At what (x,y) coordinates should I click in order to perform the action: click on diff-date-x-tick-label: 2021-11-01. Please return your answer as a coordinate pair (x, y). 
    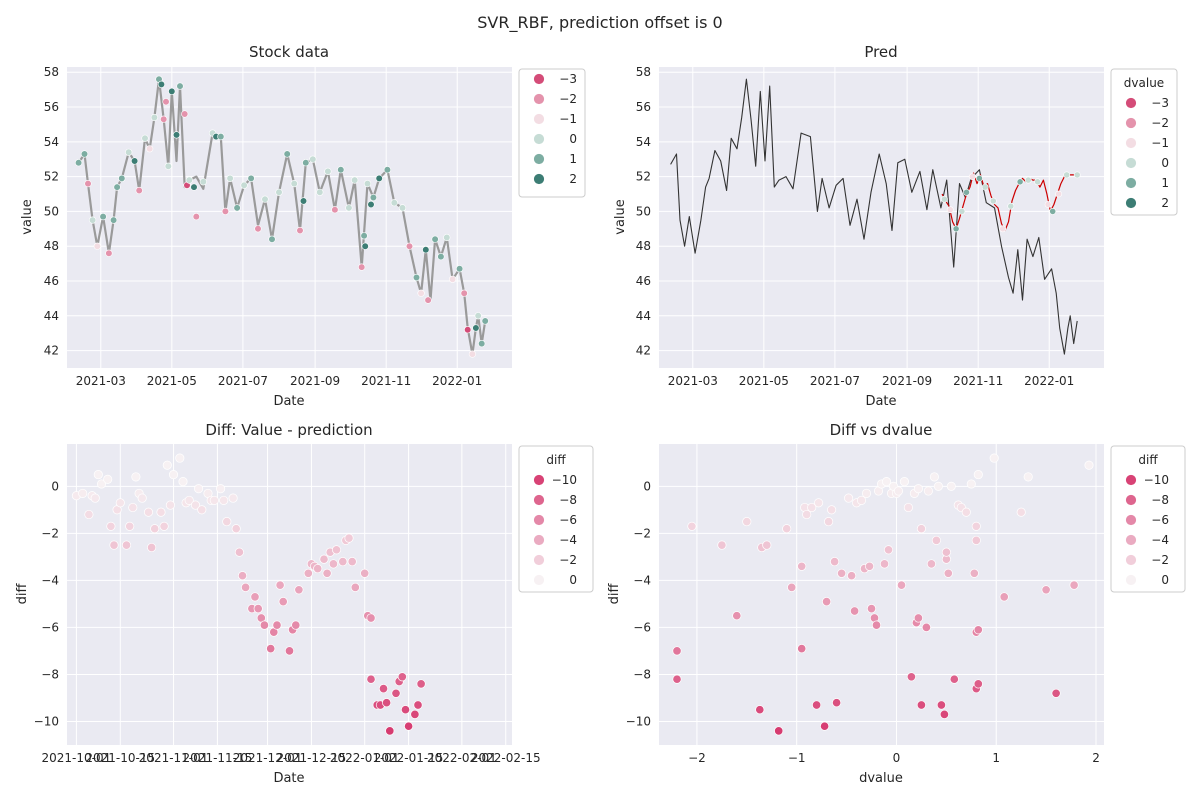
    Looking at the image, I should click on (174, 758).